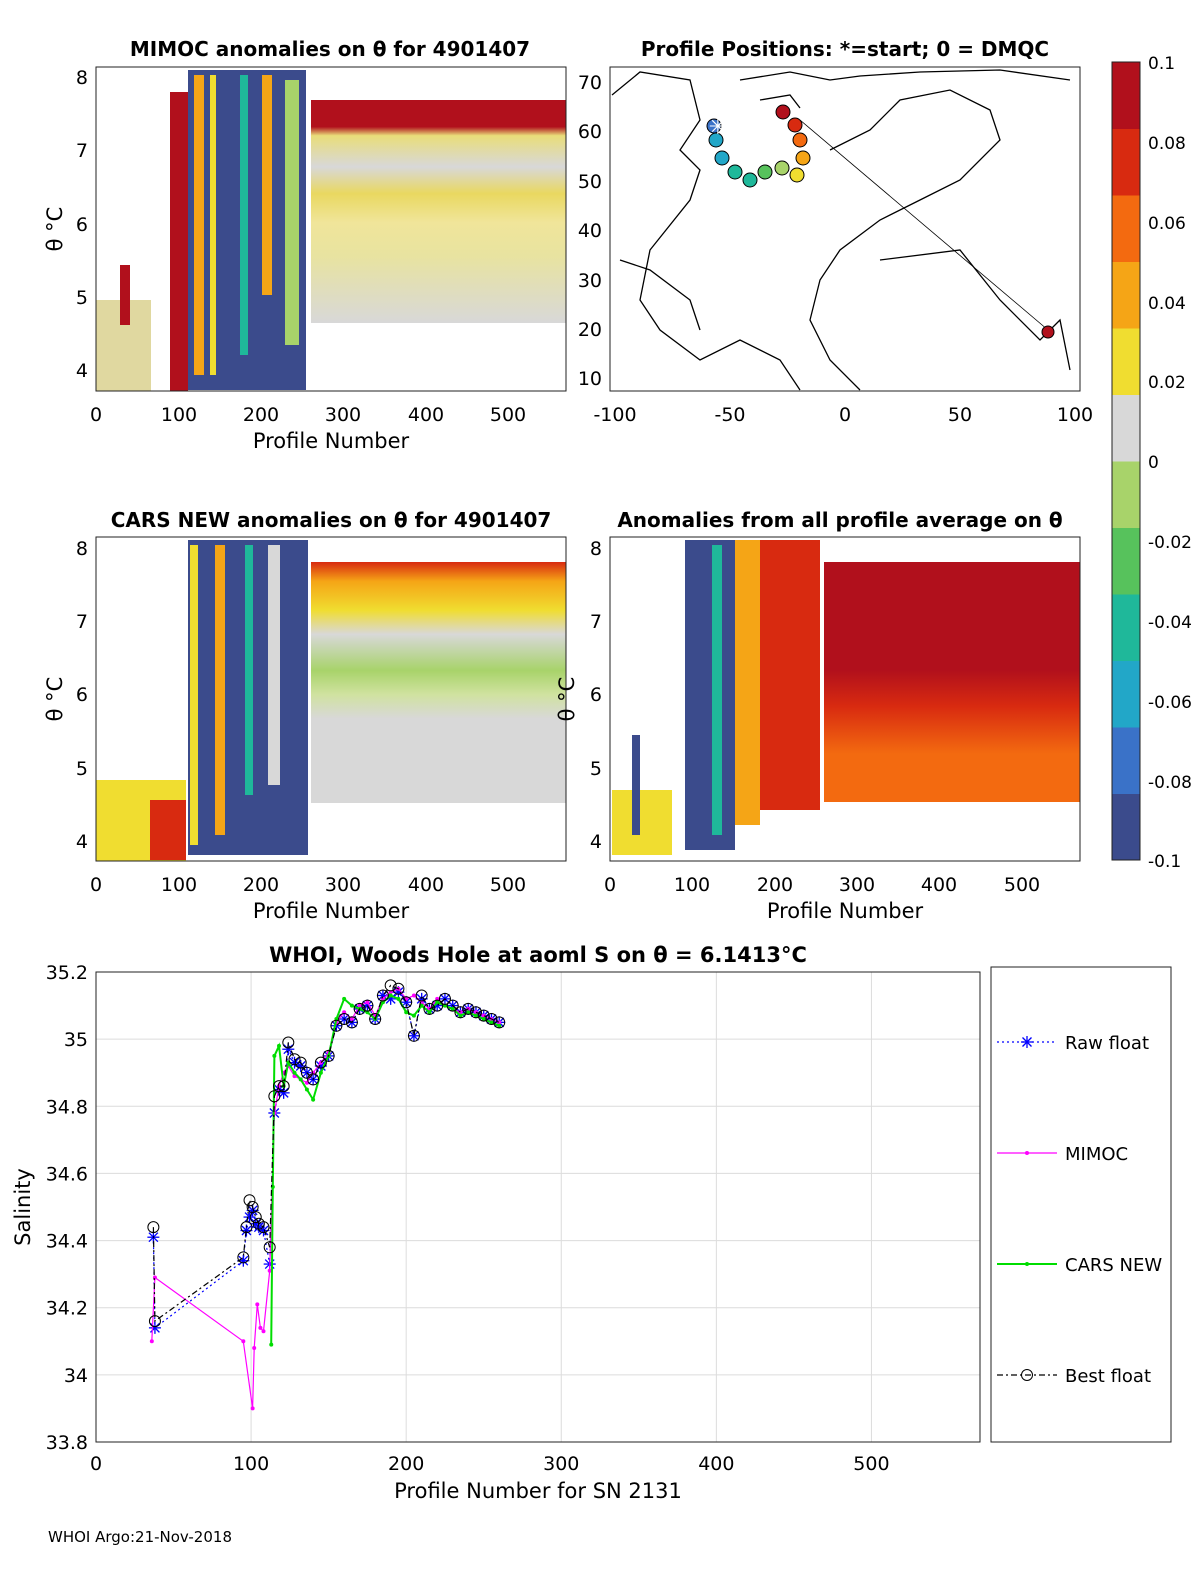 This screenshot has height=1575, width=1200. Describe the element at coordinates (1170, 623) in the screenshot. I see `colorbar-tick: -0.04` at that location.